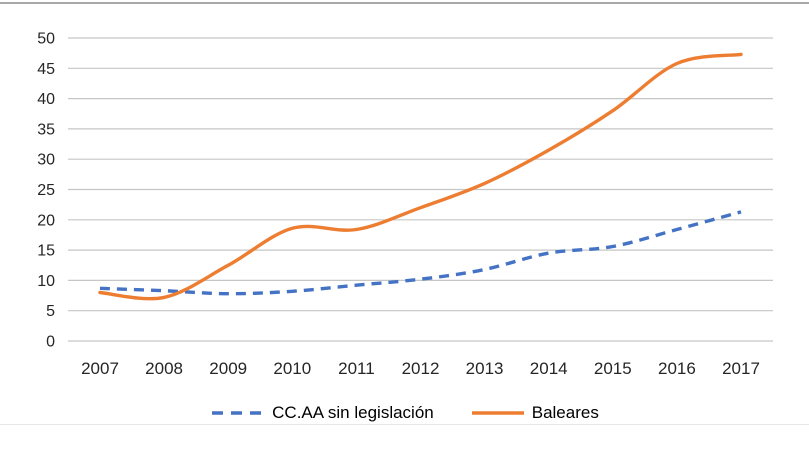  What do you see at coordinates (485, 368) in the screenshot?
I see `x-axis-tick-label: 2013` at bounding box center [485, 368].